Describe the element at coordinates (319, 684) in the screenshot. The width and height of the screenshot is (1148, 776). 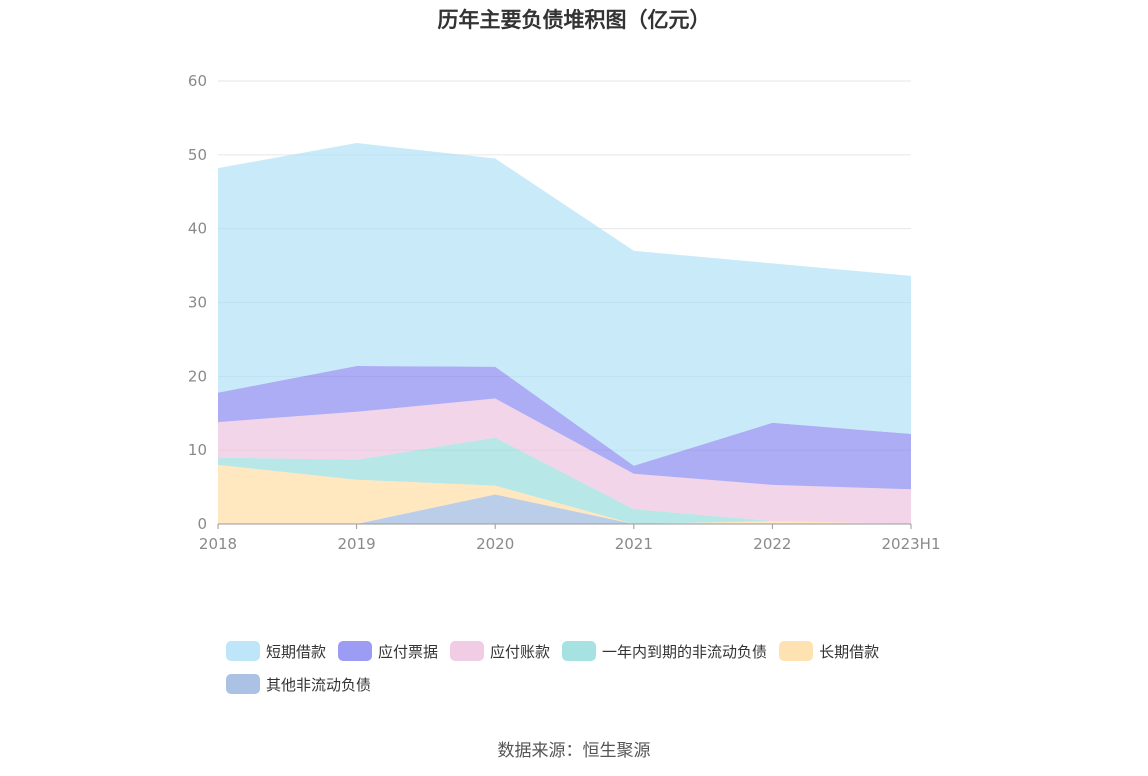
I see `legend-label: 其他非流动负债` at that location.